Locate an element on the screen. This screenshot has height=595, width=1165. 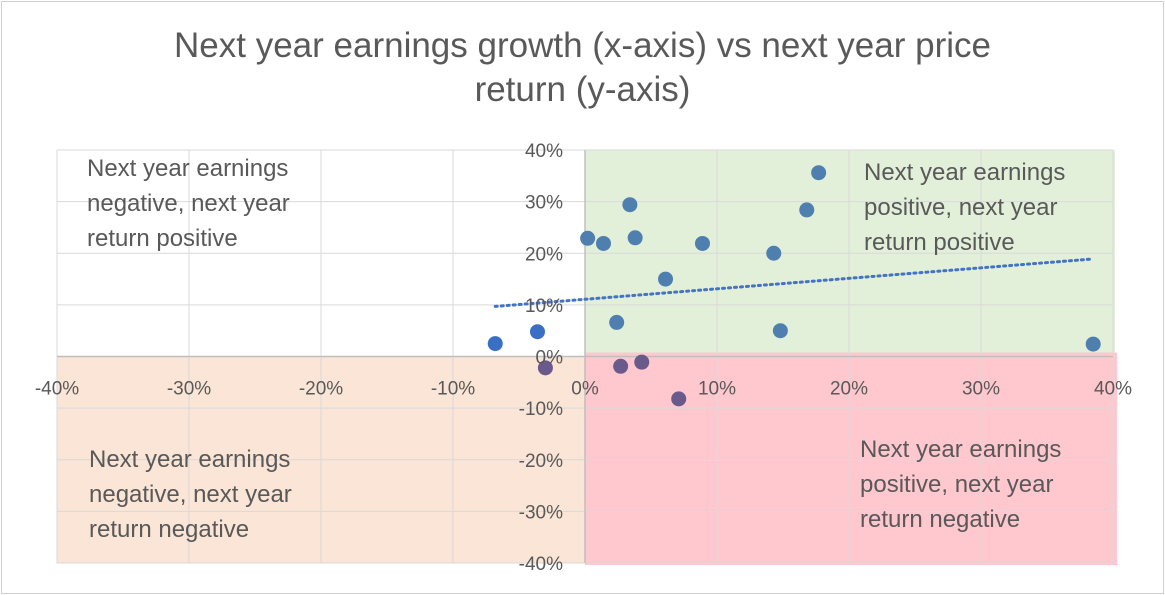
x-tick-label: -40% is located at coordinates (57, 389).